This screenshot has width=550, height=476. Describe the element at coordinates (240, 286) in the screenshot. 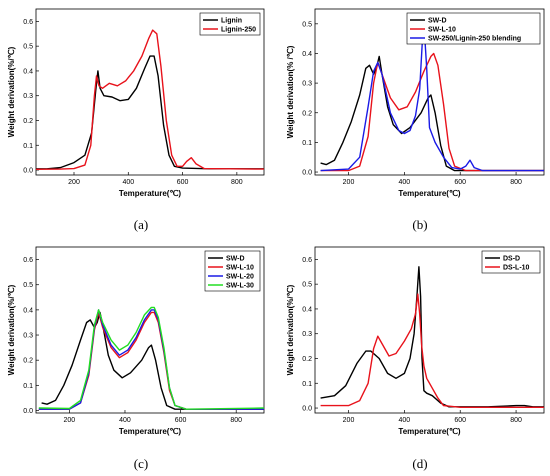

I see `legend-label: SW-L-30` at that location.